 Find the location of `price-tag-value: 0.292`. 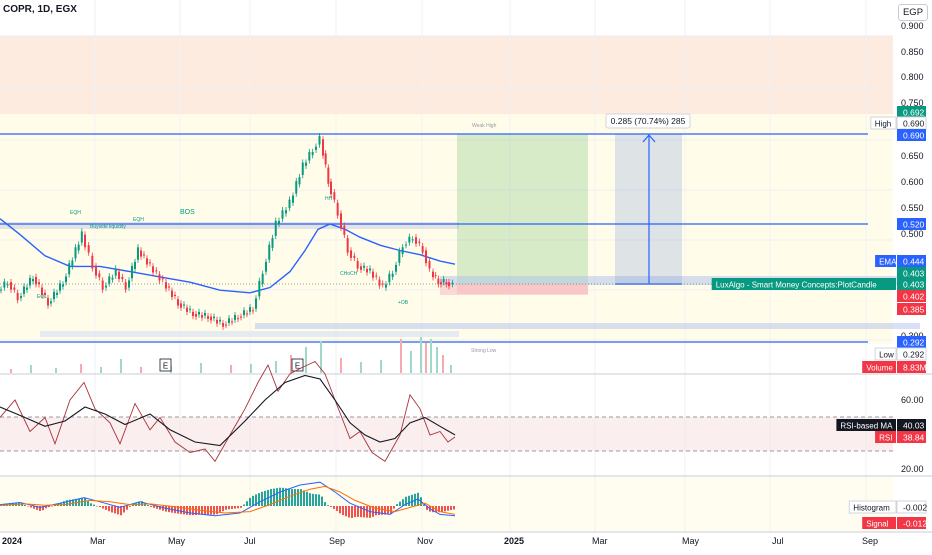

price-tag-value: 0.292 is located at coordinates (914, 355).